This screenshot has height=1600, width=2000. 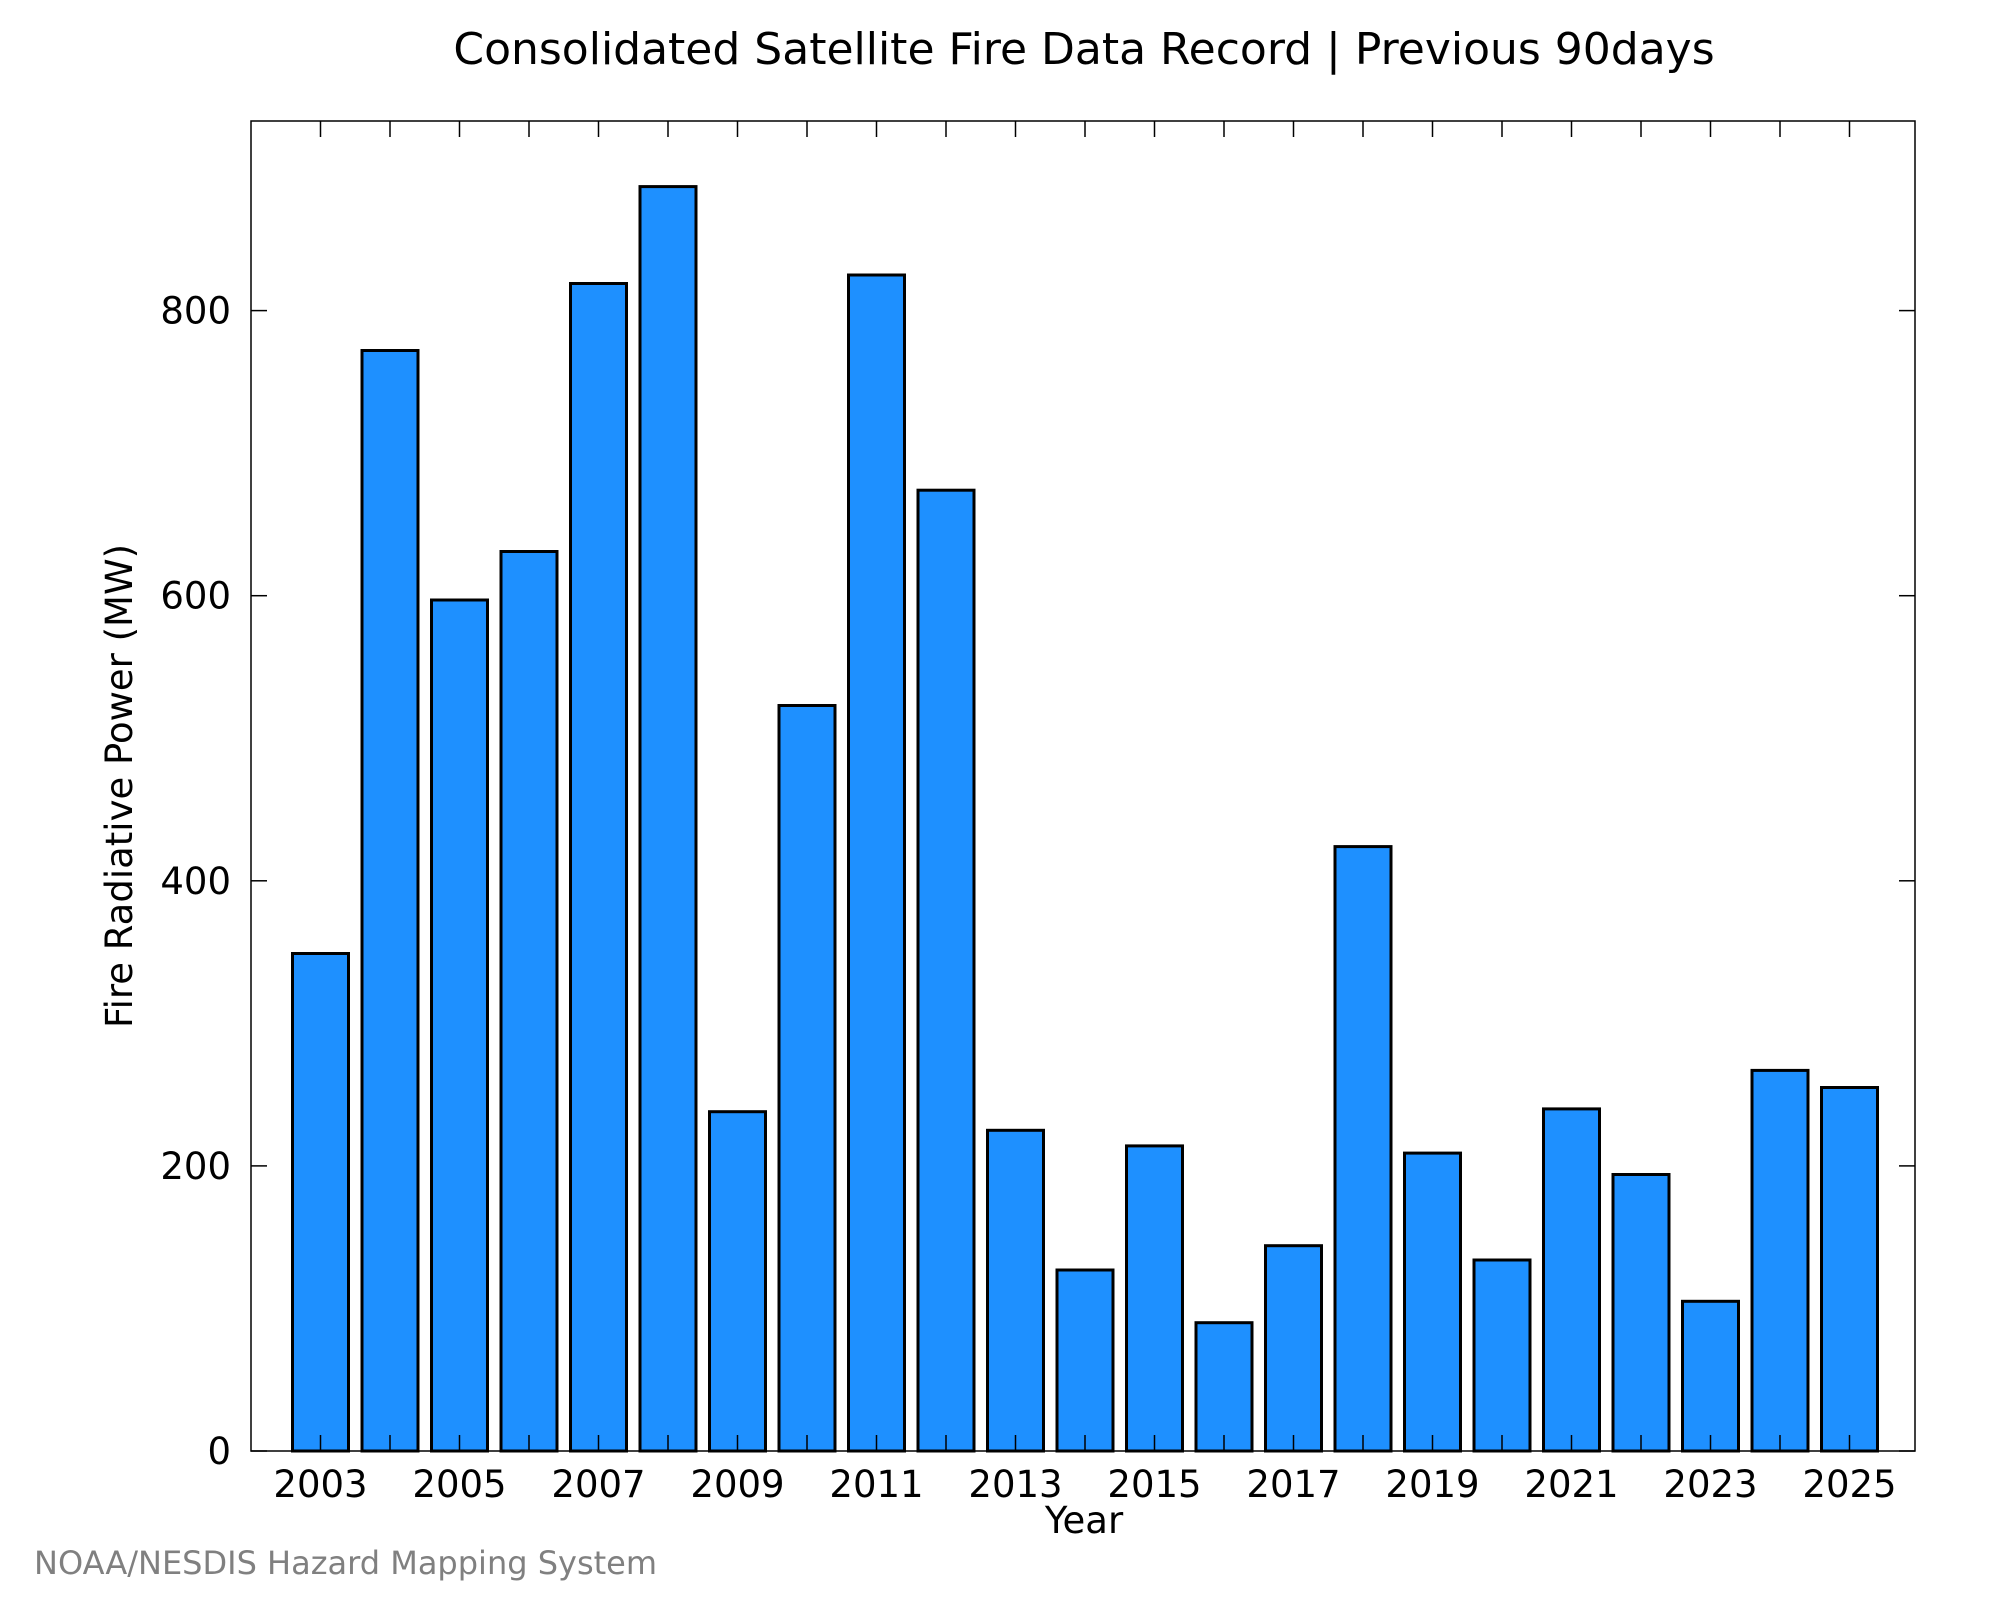 I want to click on bar-2021, so click(x=1571, y=1280).